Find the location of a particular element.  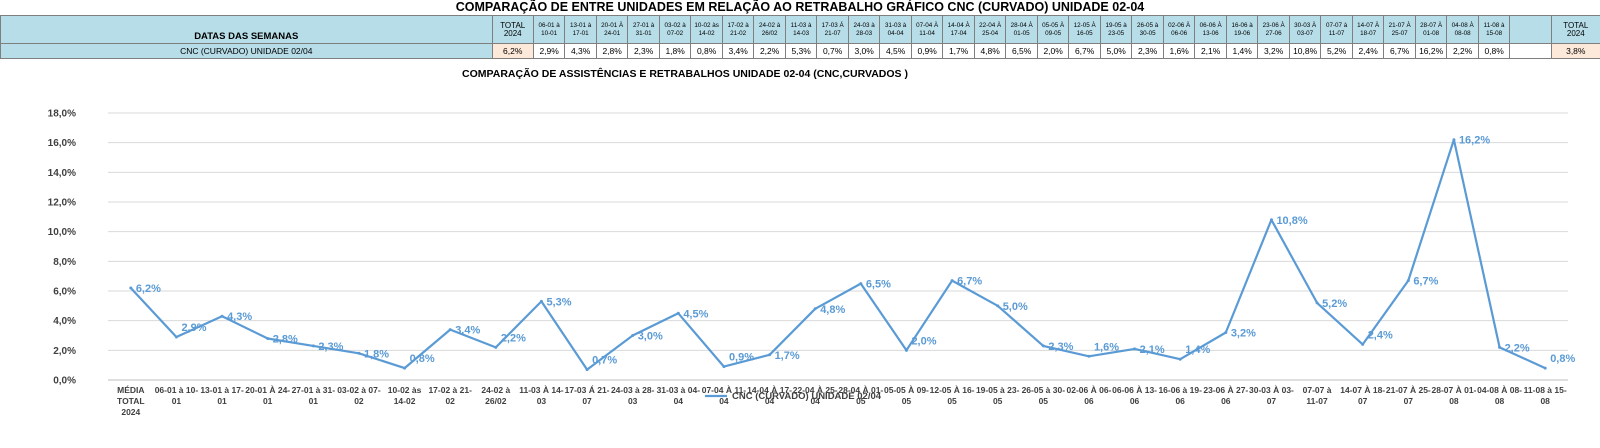

x-tick-label: 07-04 À 11-04 is located at coordinates (724, 395).